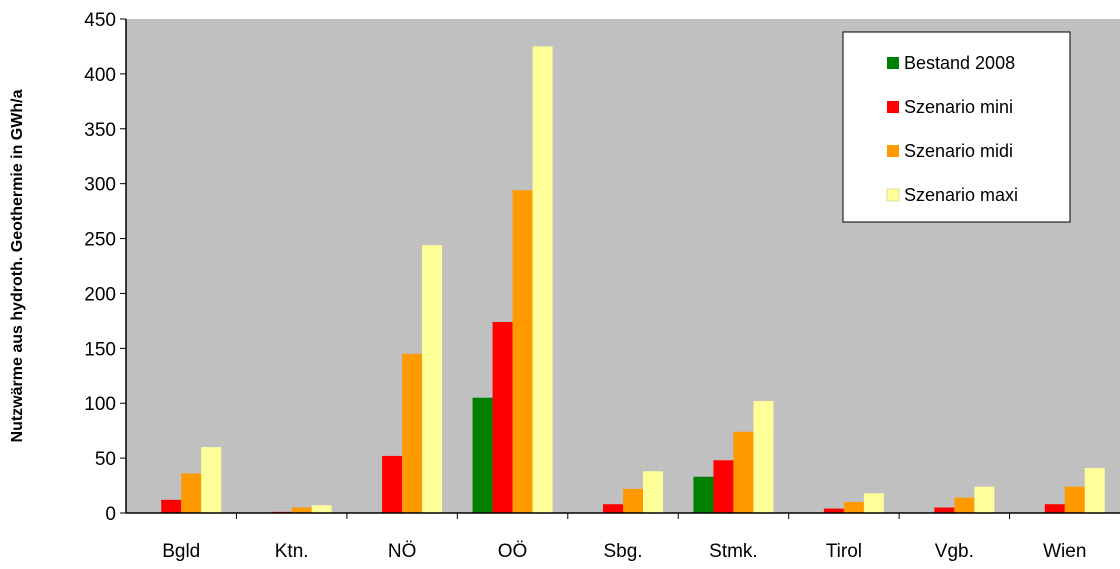 This screenshot has width=1120, height=569. I want to click on y-tick-label: 350, so click(100, 130).